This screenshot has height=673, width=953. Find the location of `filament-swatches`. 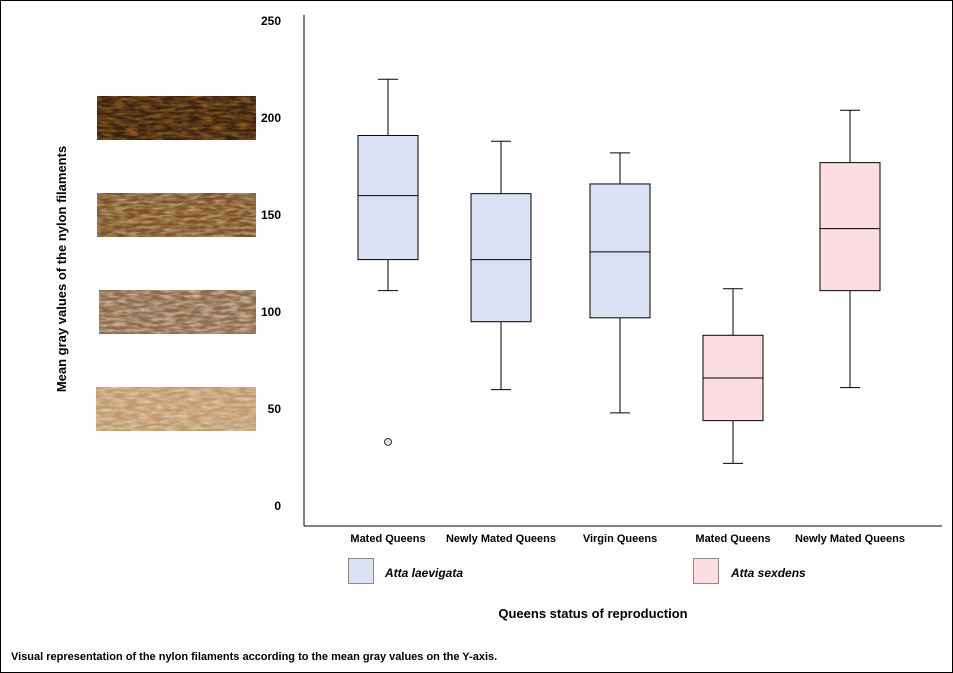

filament-swatches is located at coordinates (176, 263).